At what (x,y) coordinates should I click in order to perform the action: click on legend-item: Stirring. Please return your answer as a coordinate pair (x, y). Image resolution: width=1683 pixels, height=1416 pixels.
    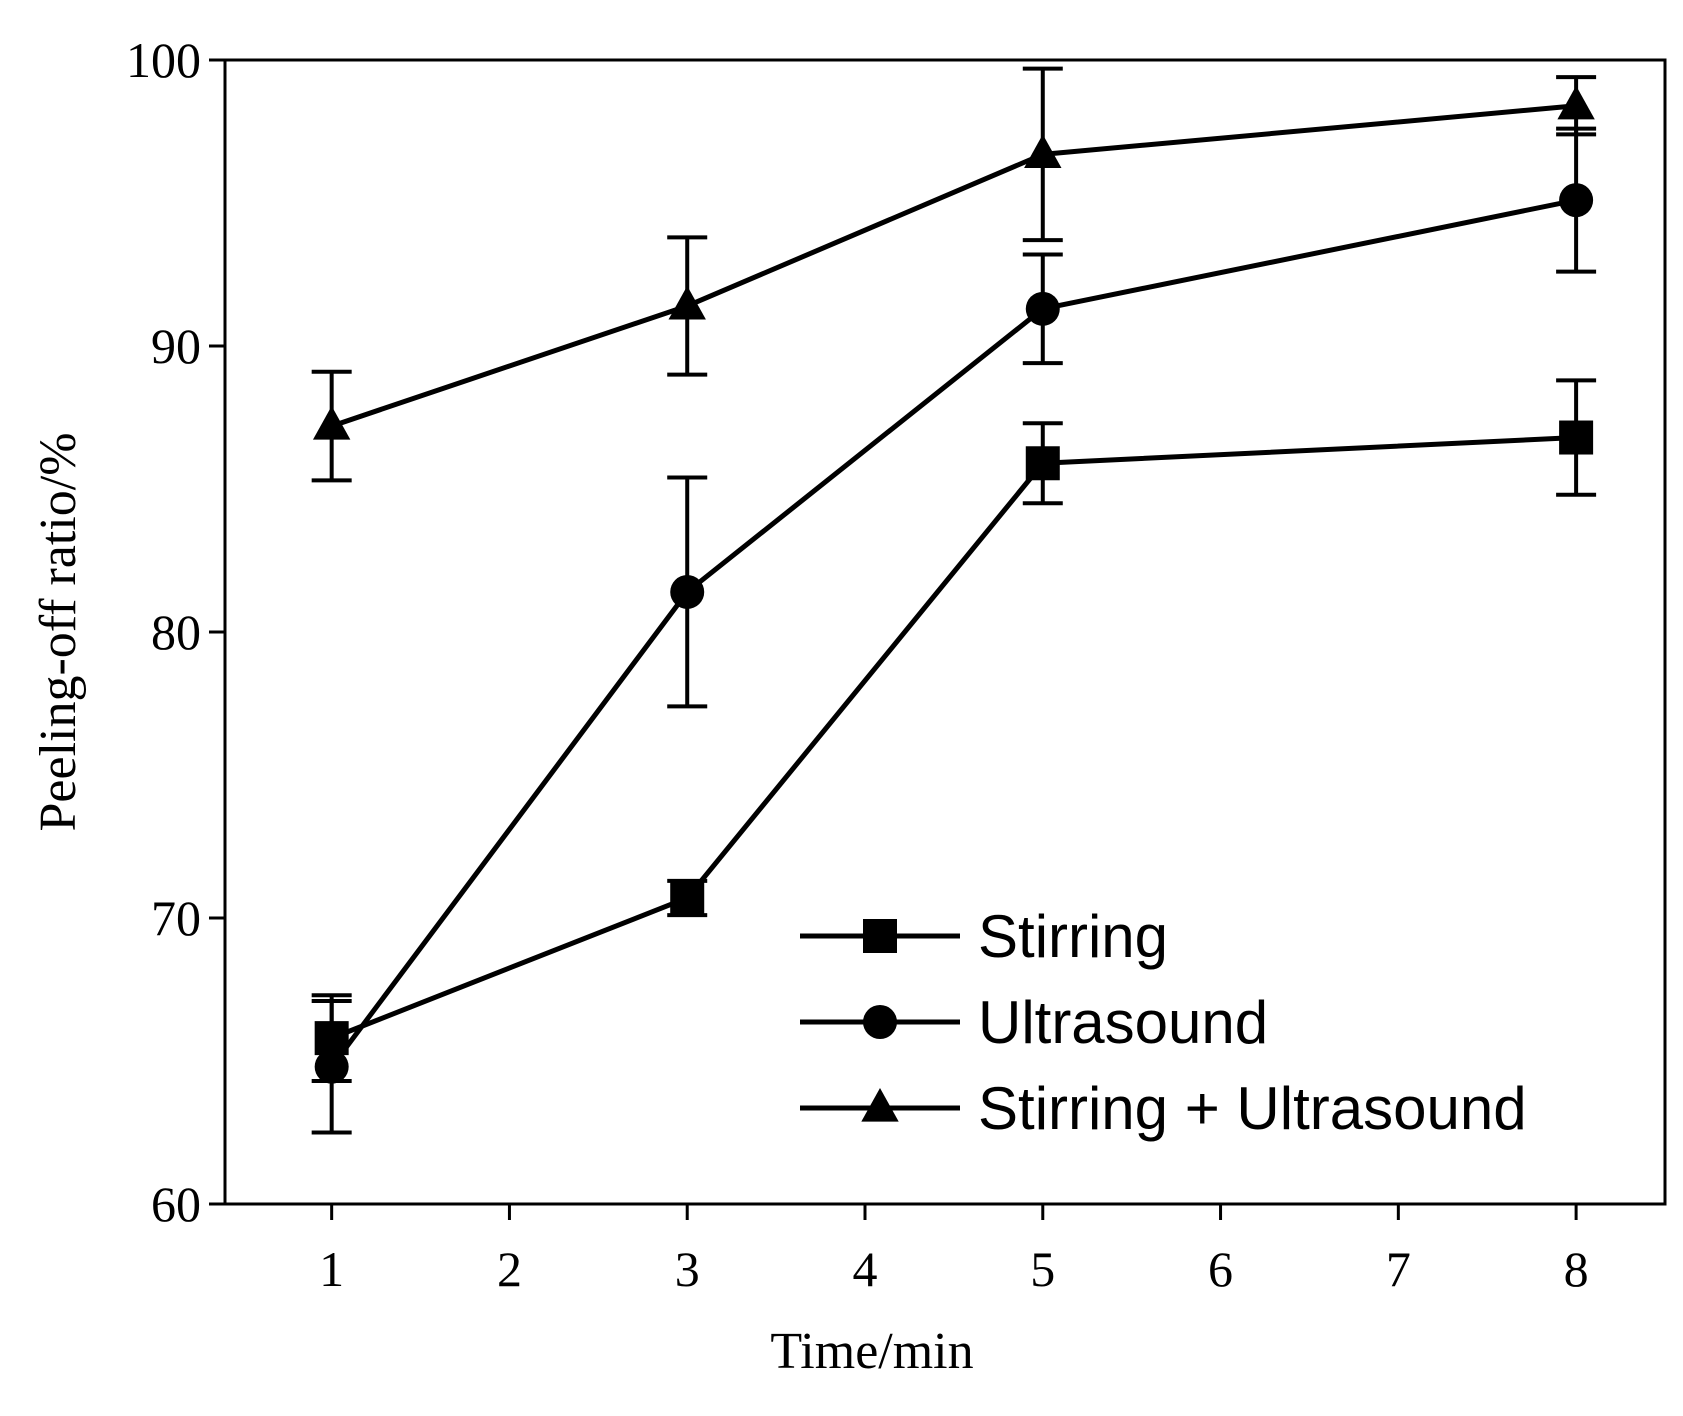
    Looking at the image, I should click on (984, 936).